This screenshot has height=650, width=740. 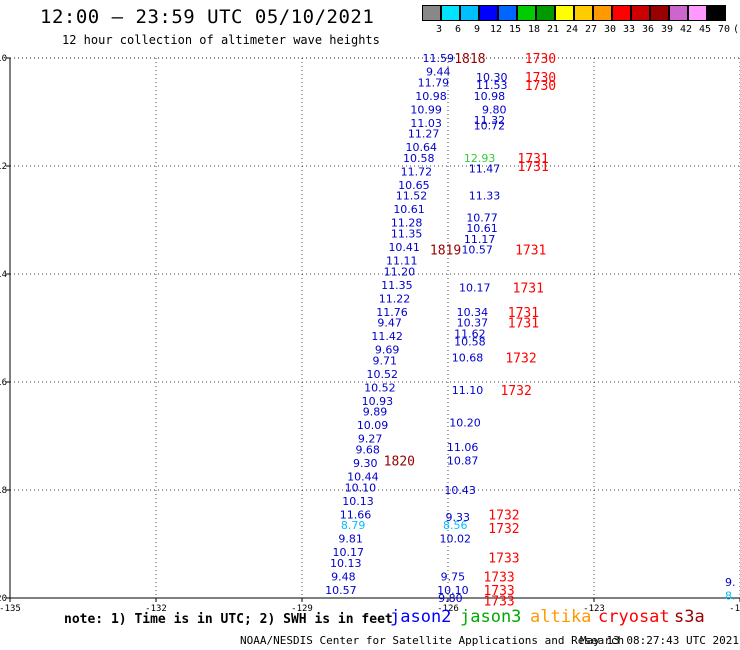 What do you see at coordinates (659, 640) in the screenshot?
I see `generated-timestamp: May 13 08:27:43 UTC 2021` at bounding box center [659, 640].